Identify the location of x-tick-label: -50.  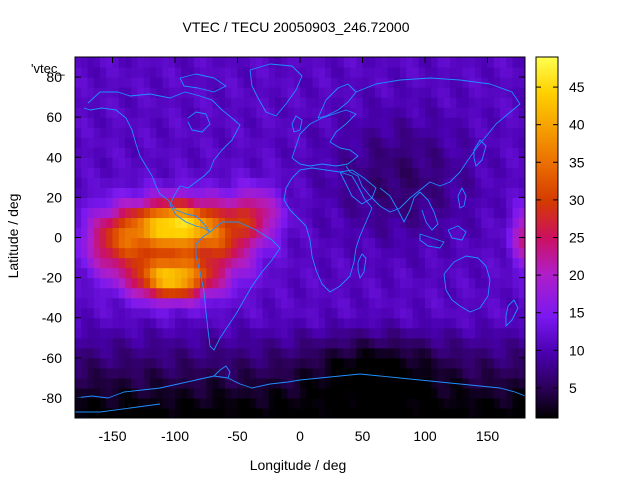
(237, 436).